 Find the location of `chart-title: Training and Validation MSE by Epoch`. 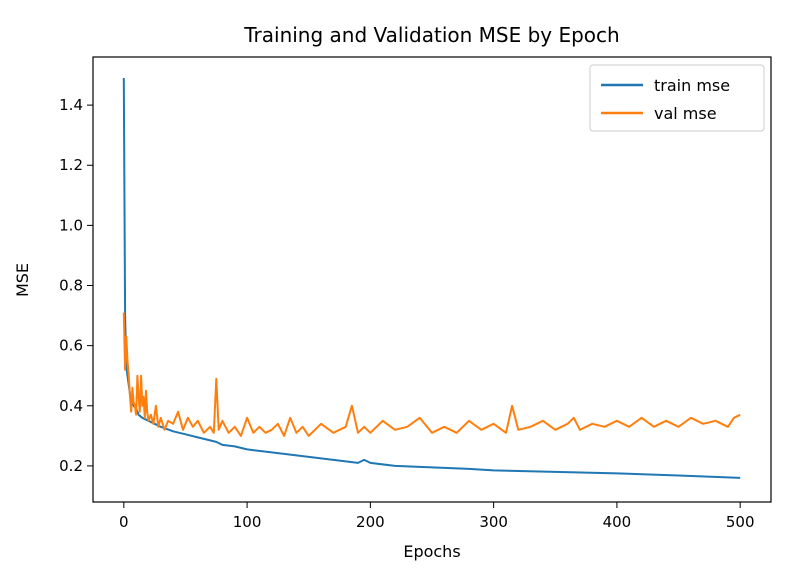

chart-title: Training and Validation MSE by Epoch is located at coordinates (431, 35).